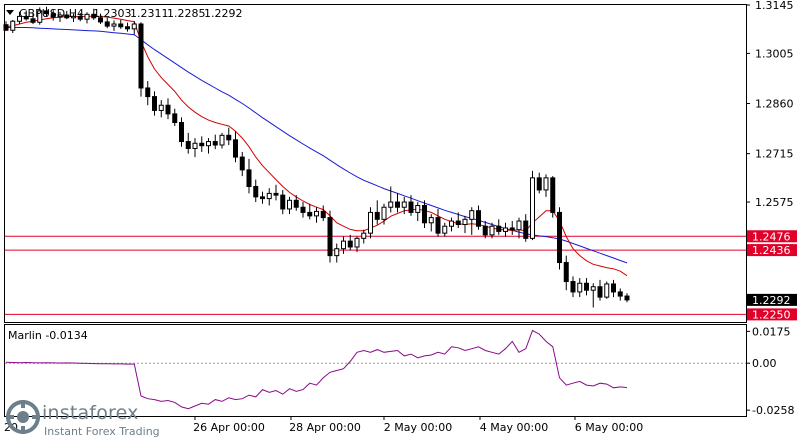  I want to click on chart-symbol-title: GBPUSD,H4, so click(51, 13).